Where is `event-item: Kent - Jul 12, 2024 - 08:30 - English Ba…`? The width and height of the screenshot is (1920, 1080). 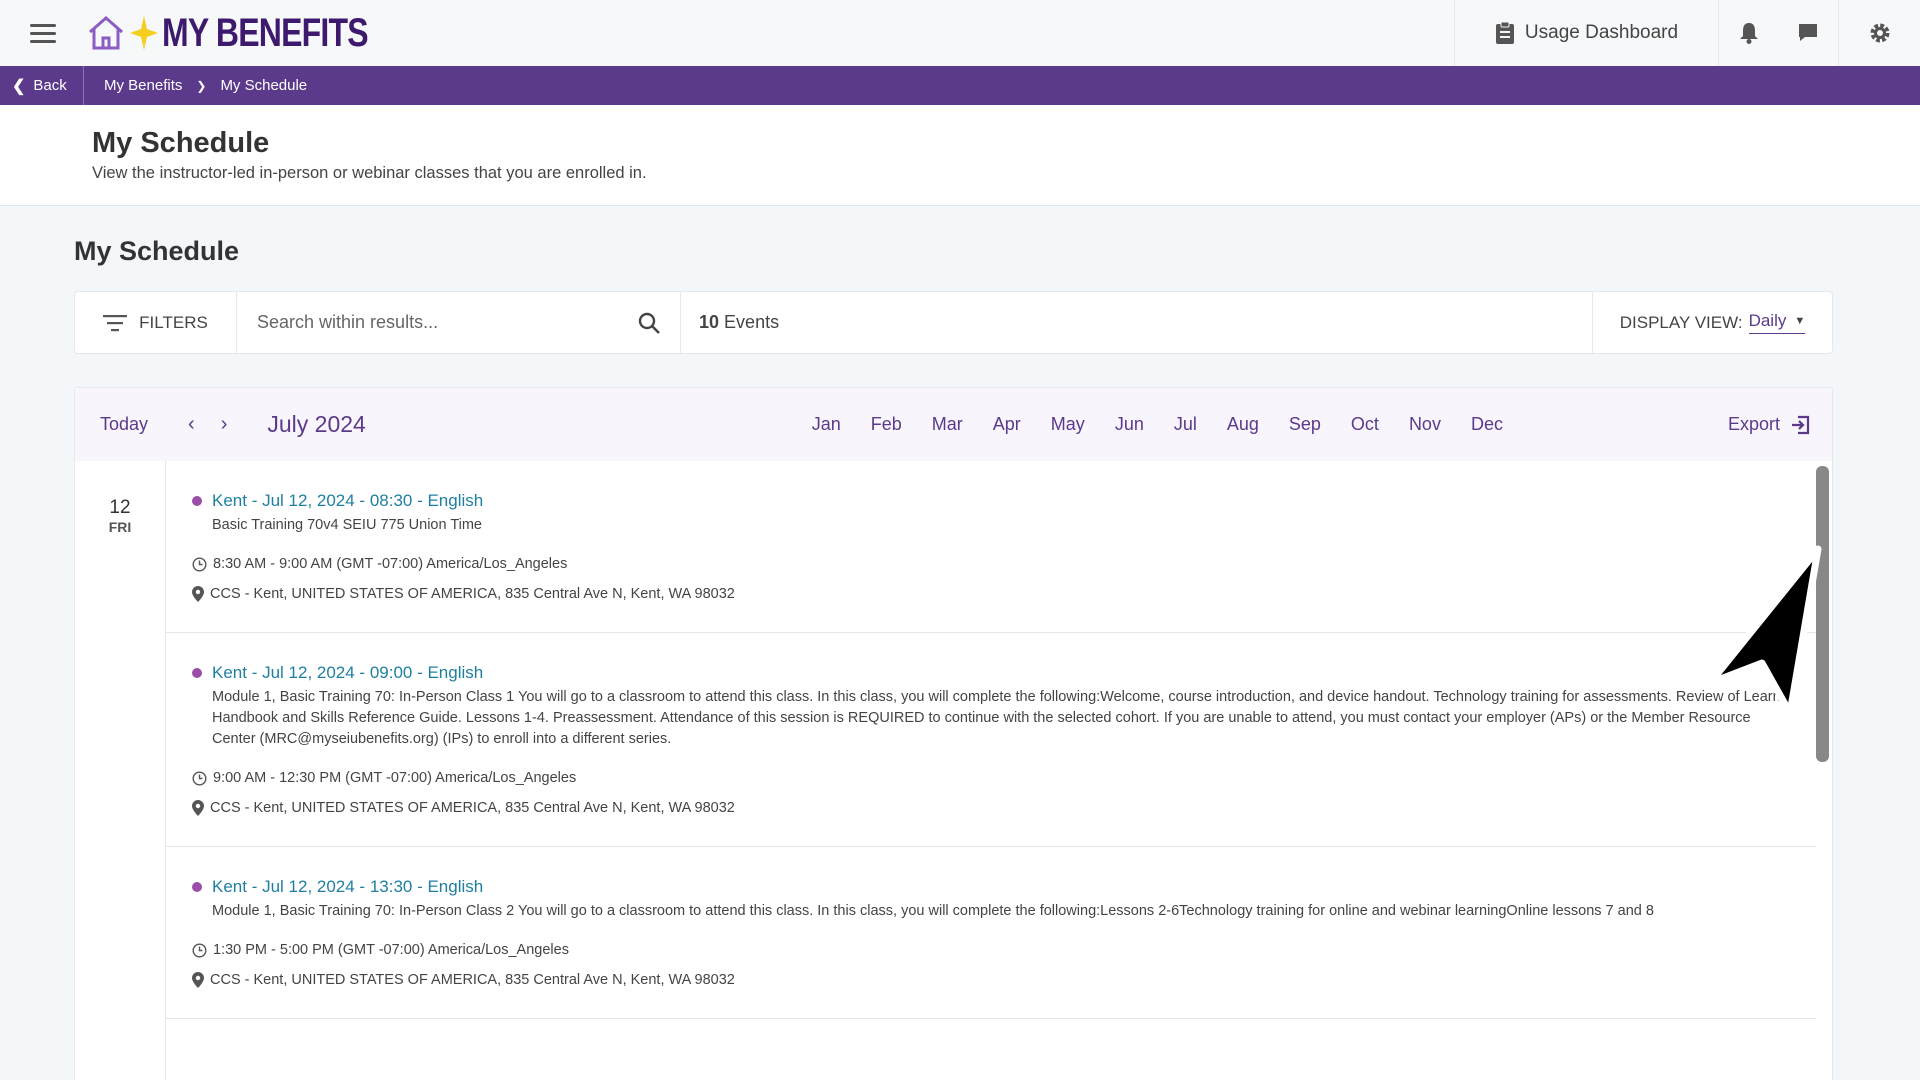 event-item: Kent - Jul 12, 2024 - 08:30 - English Ba… is located at coordinates (991, 547).